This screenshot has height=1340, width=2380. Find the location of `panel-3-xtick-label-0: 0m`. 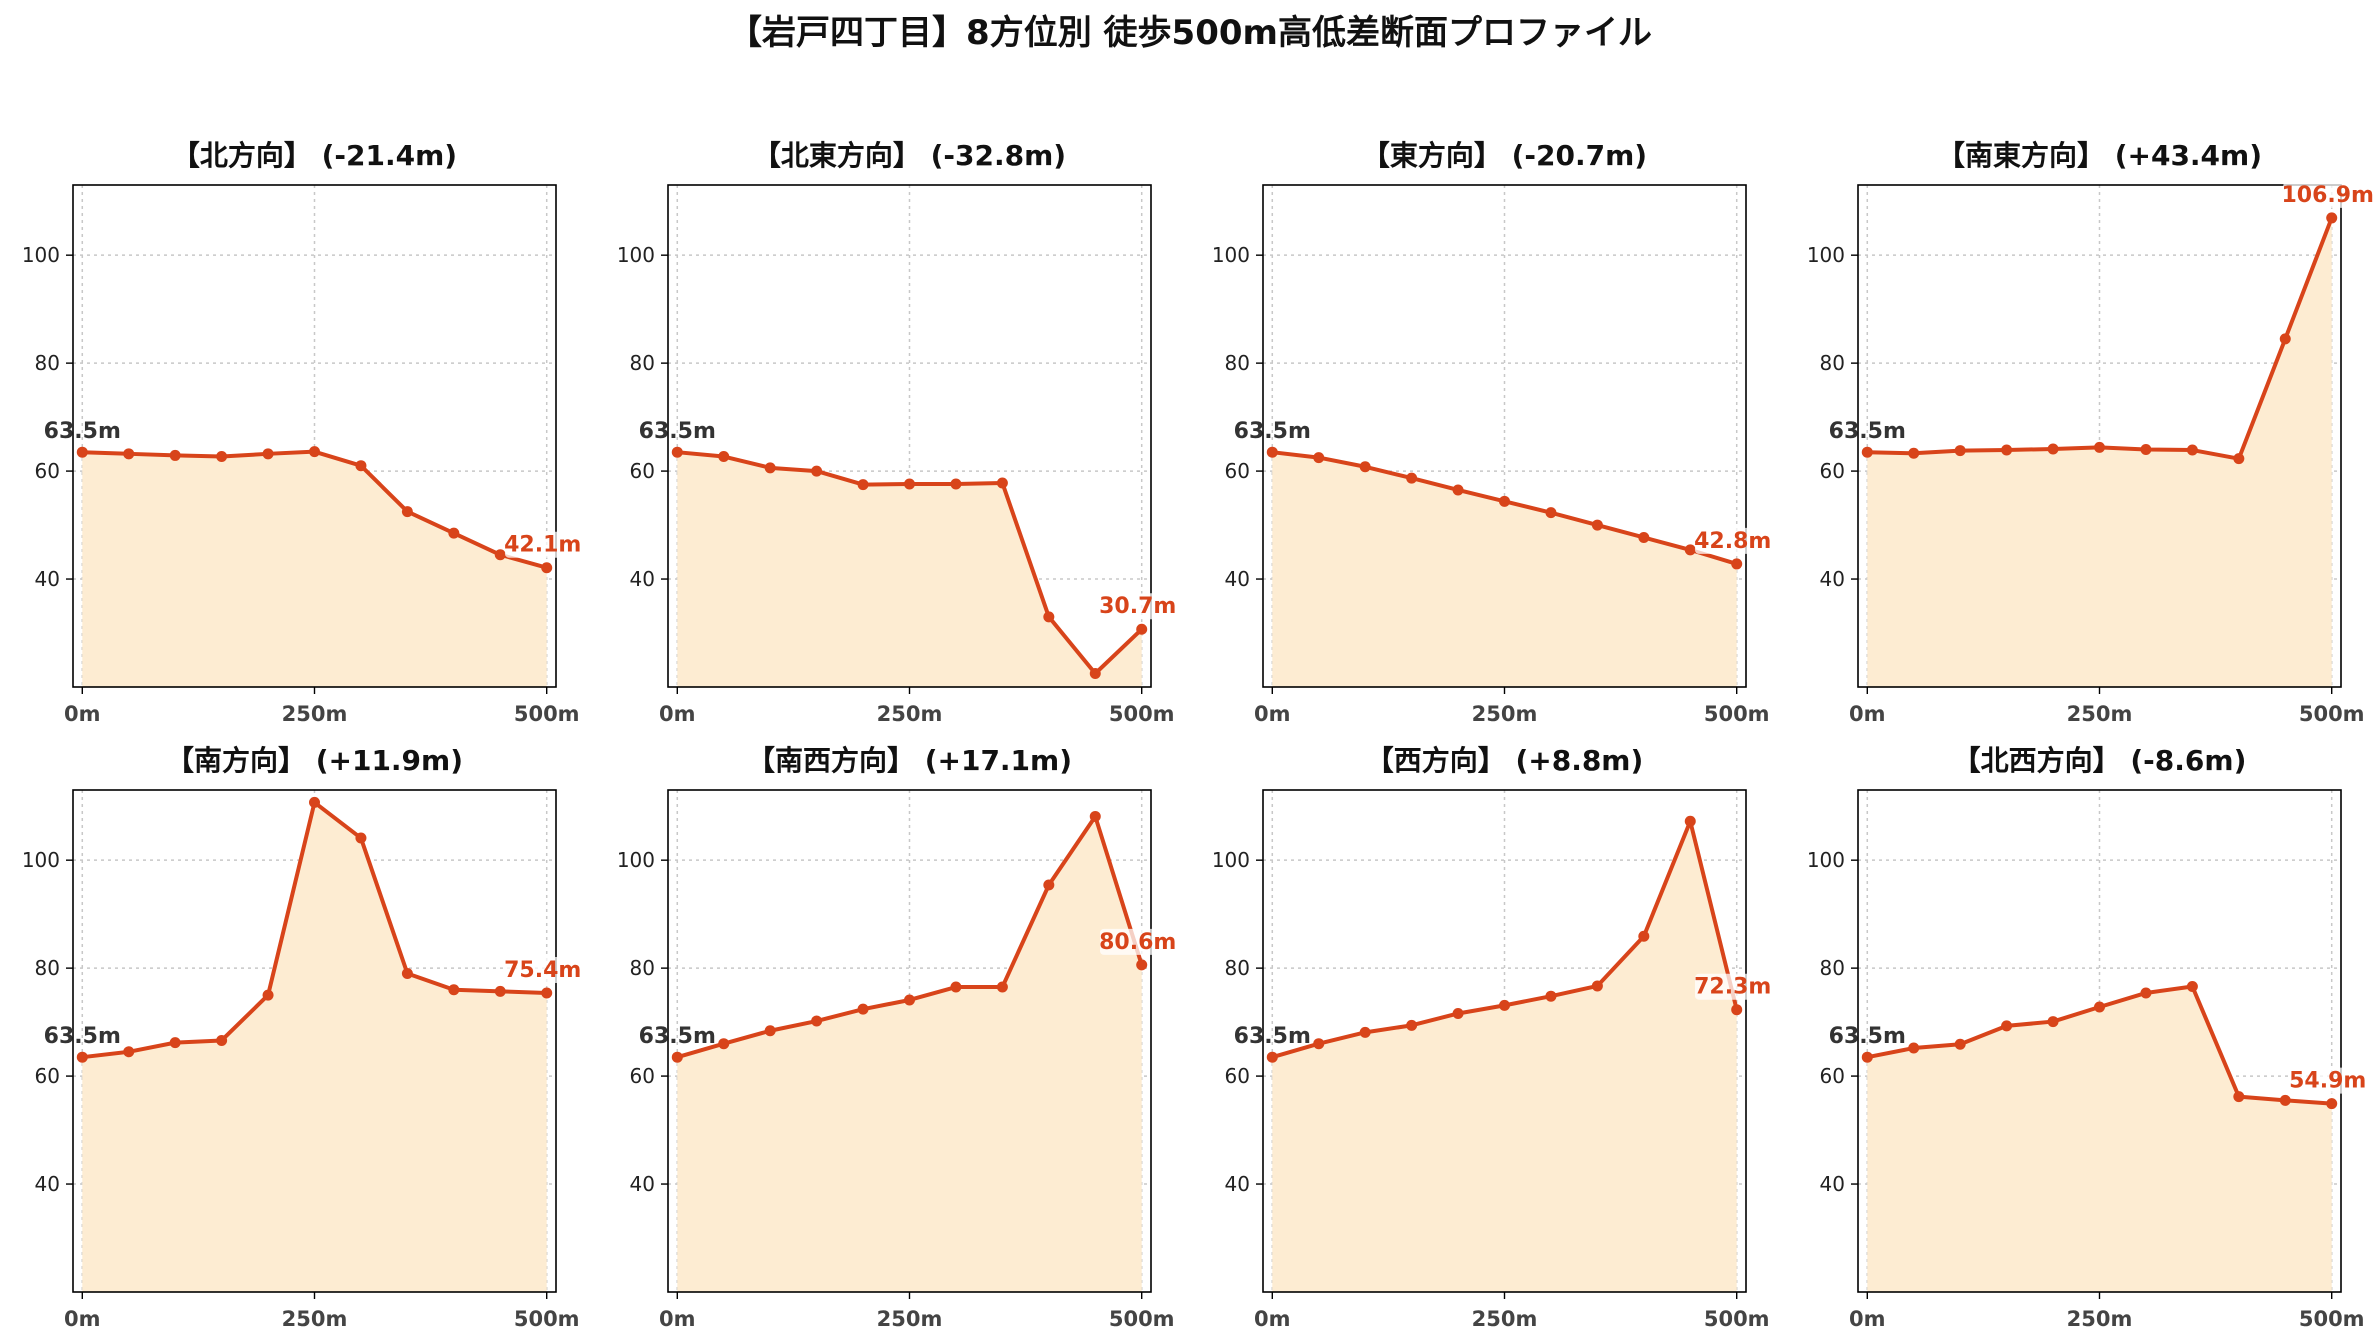

panel-3-xtick-label-0: 0m is located at coordinates (1272, 714).